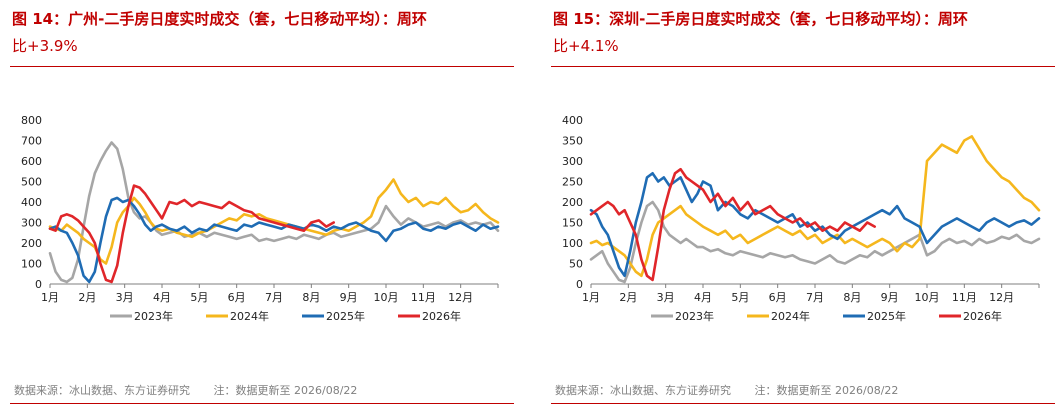  What do you see at coordinates (576, 264) in the screenshot?
I see `y-tick-label: 50` at bounding box center [576, 264].